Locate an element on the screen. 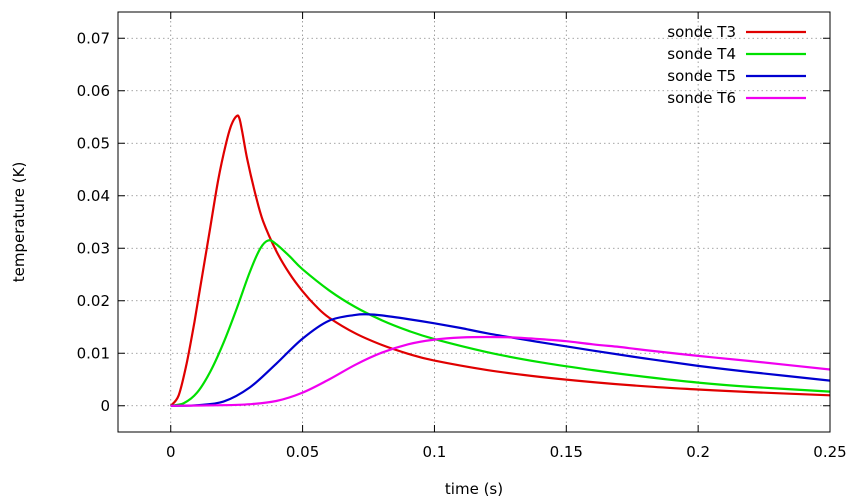  y-tick-label: 0.01 is located at coordinates (93, 353).